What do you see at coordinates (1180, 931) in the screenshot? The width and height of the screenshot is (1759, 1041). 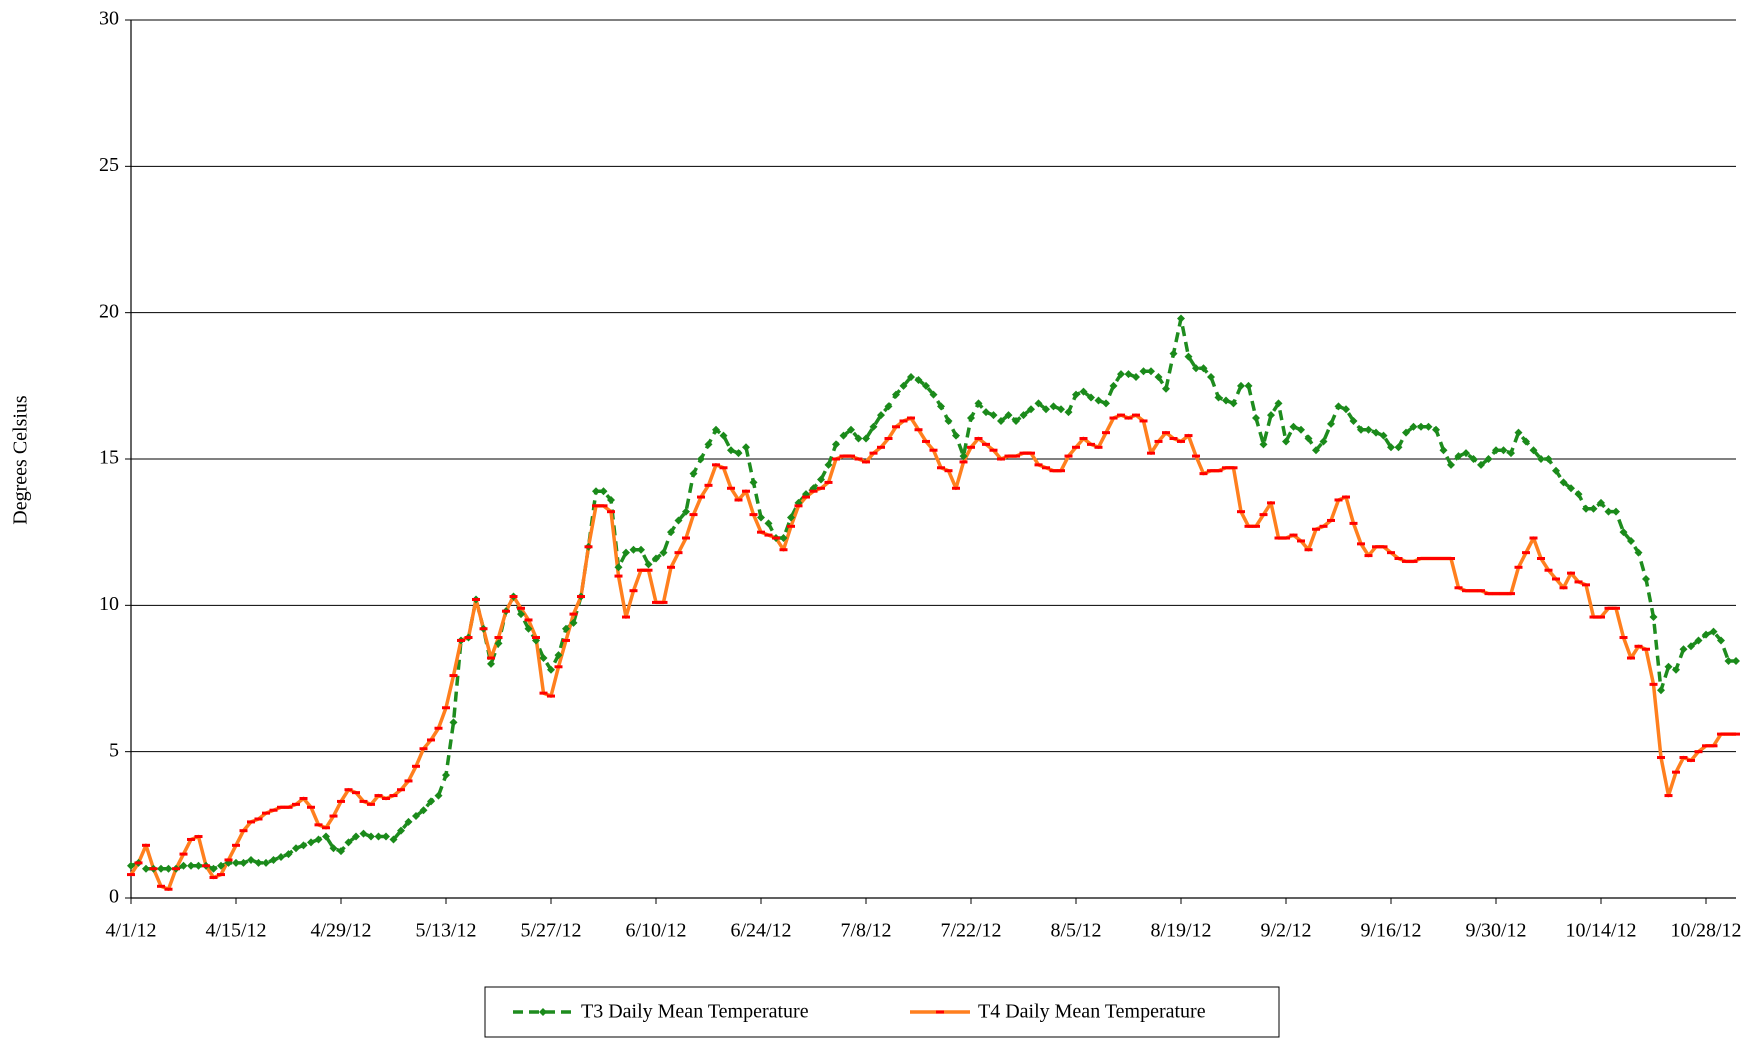 I see `x-tick-label: 8/19/12` at bounding box center [1180, 931].